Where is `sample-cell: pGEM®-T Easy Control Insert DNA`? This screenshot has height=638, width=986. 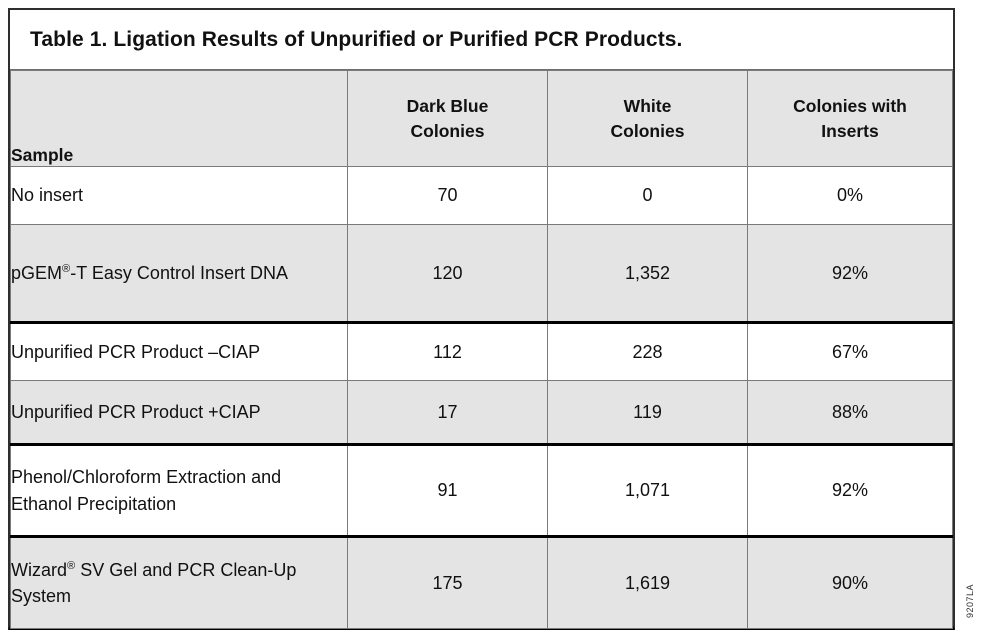 sample-cell: pGEM®-T Easy Control Insert DNA is located at coordinates (179, 273).